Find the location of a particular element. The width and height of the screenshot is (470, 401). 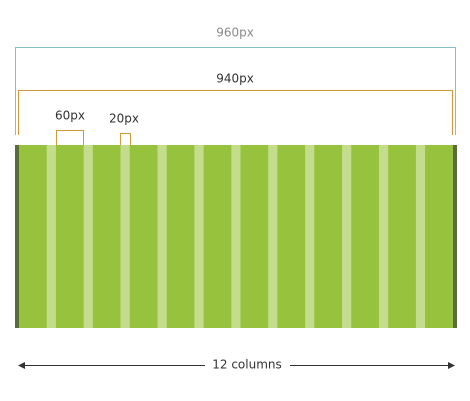

gutter-bracket is located at coordinates (125, 139).